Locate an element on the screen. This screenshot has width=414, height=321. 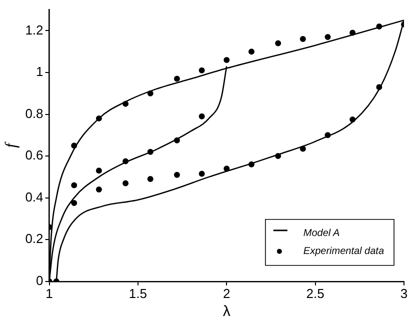
x-tick-label: 2 is located at coordinates (226, 293).